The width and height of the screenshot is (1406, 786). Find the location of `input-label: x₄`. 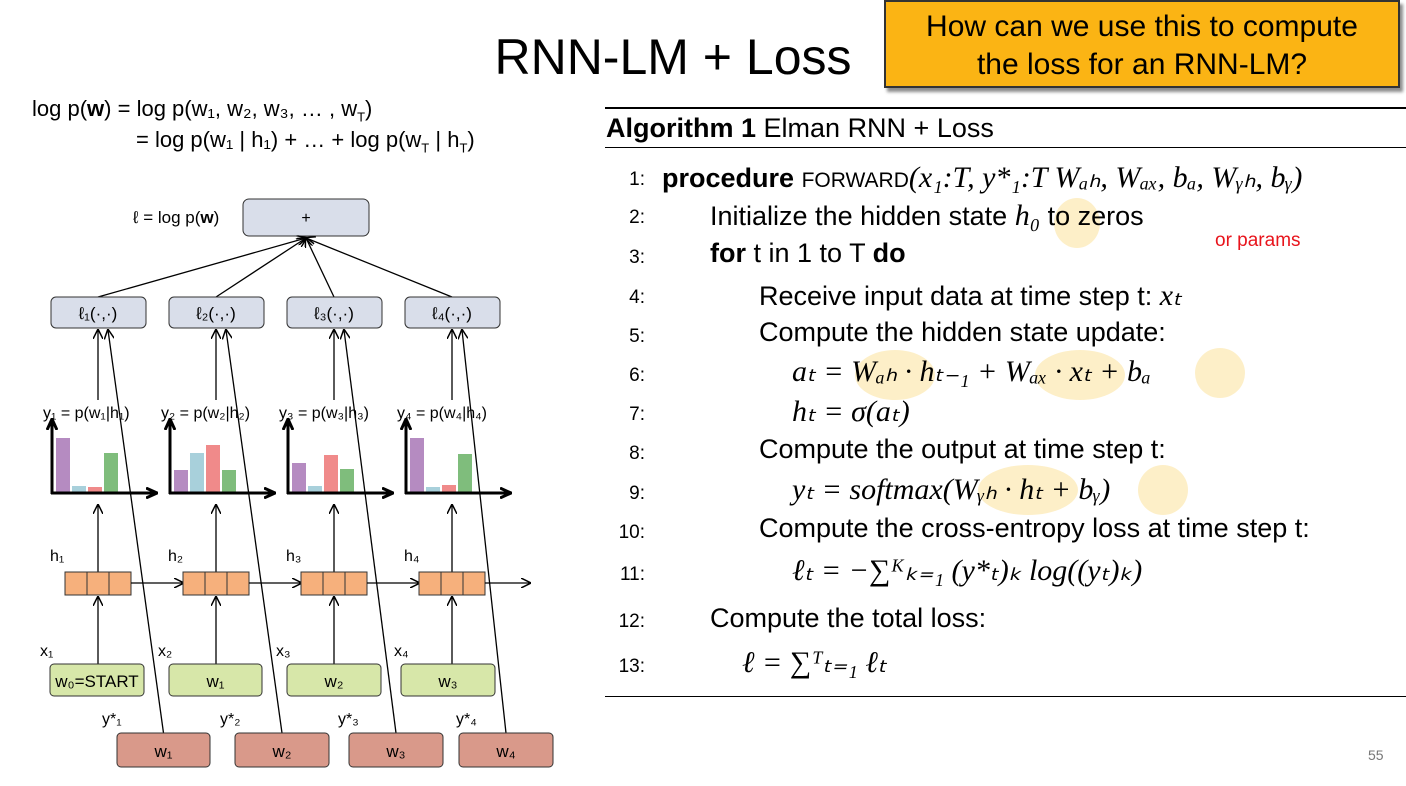

input-label: x₄ is located at coordinates (401, 651).